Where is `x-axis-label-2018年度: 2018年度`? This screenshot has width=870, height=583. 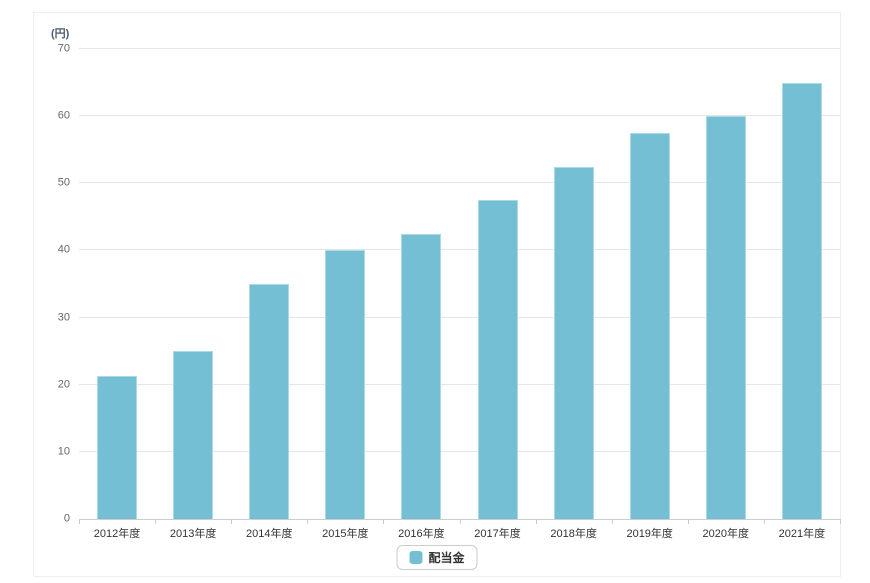 x-axis-label-2018年度: 2018年度 is located at coordinates (573, 534).